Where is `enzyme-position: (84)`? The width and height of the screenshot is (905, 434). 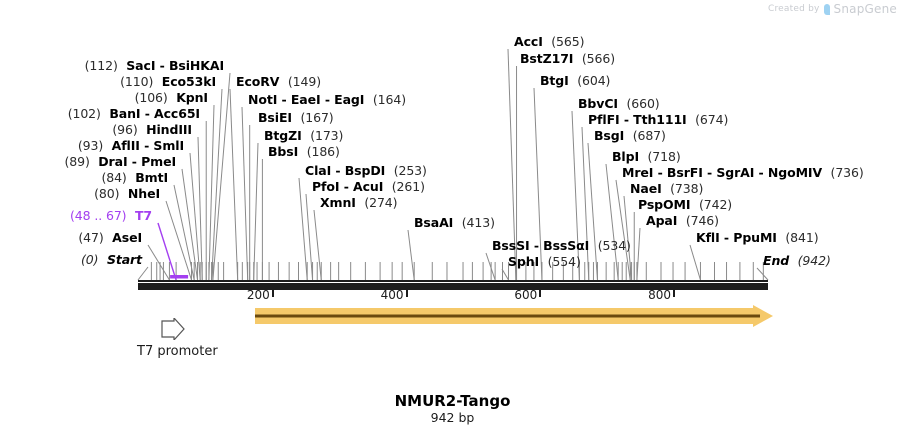
enzyme-position: (84) is located at coordinates (114, 177).